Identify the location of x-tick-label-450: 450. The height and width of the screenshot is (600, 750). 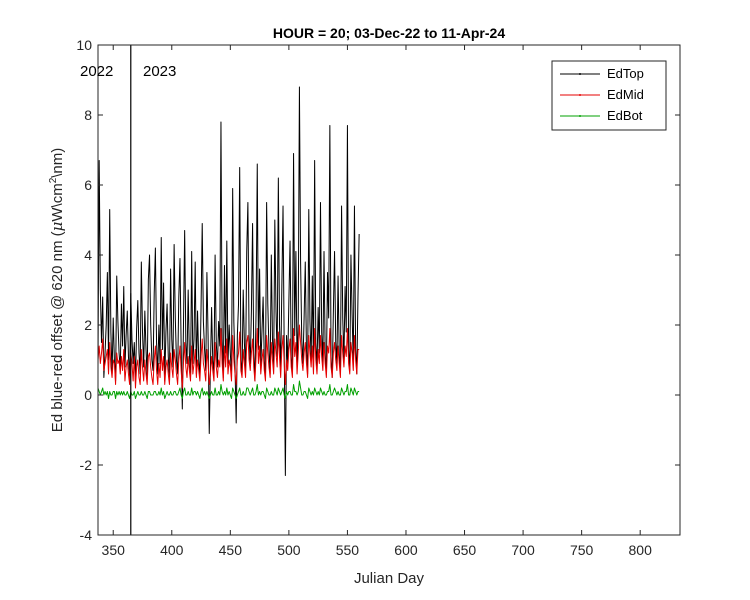
(231, 550).